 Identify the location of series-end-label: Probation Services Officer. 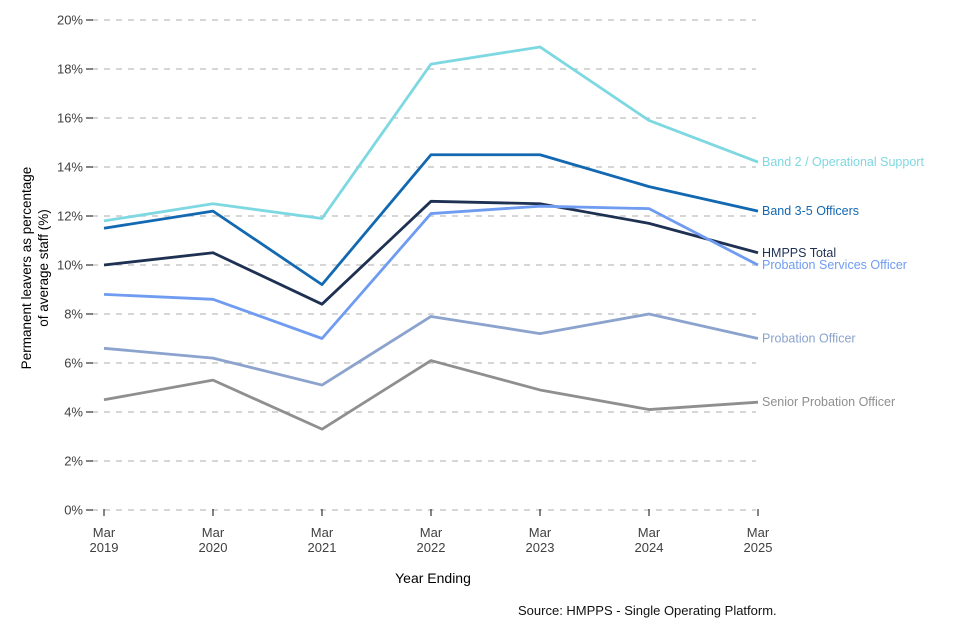
(834, 265).